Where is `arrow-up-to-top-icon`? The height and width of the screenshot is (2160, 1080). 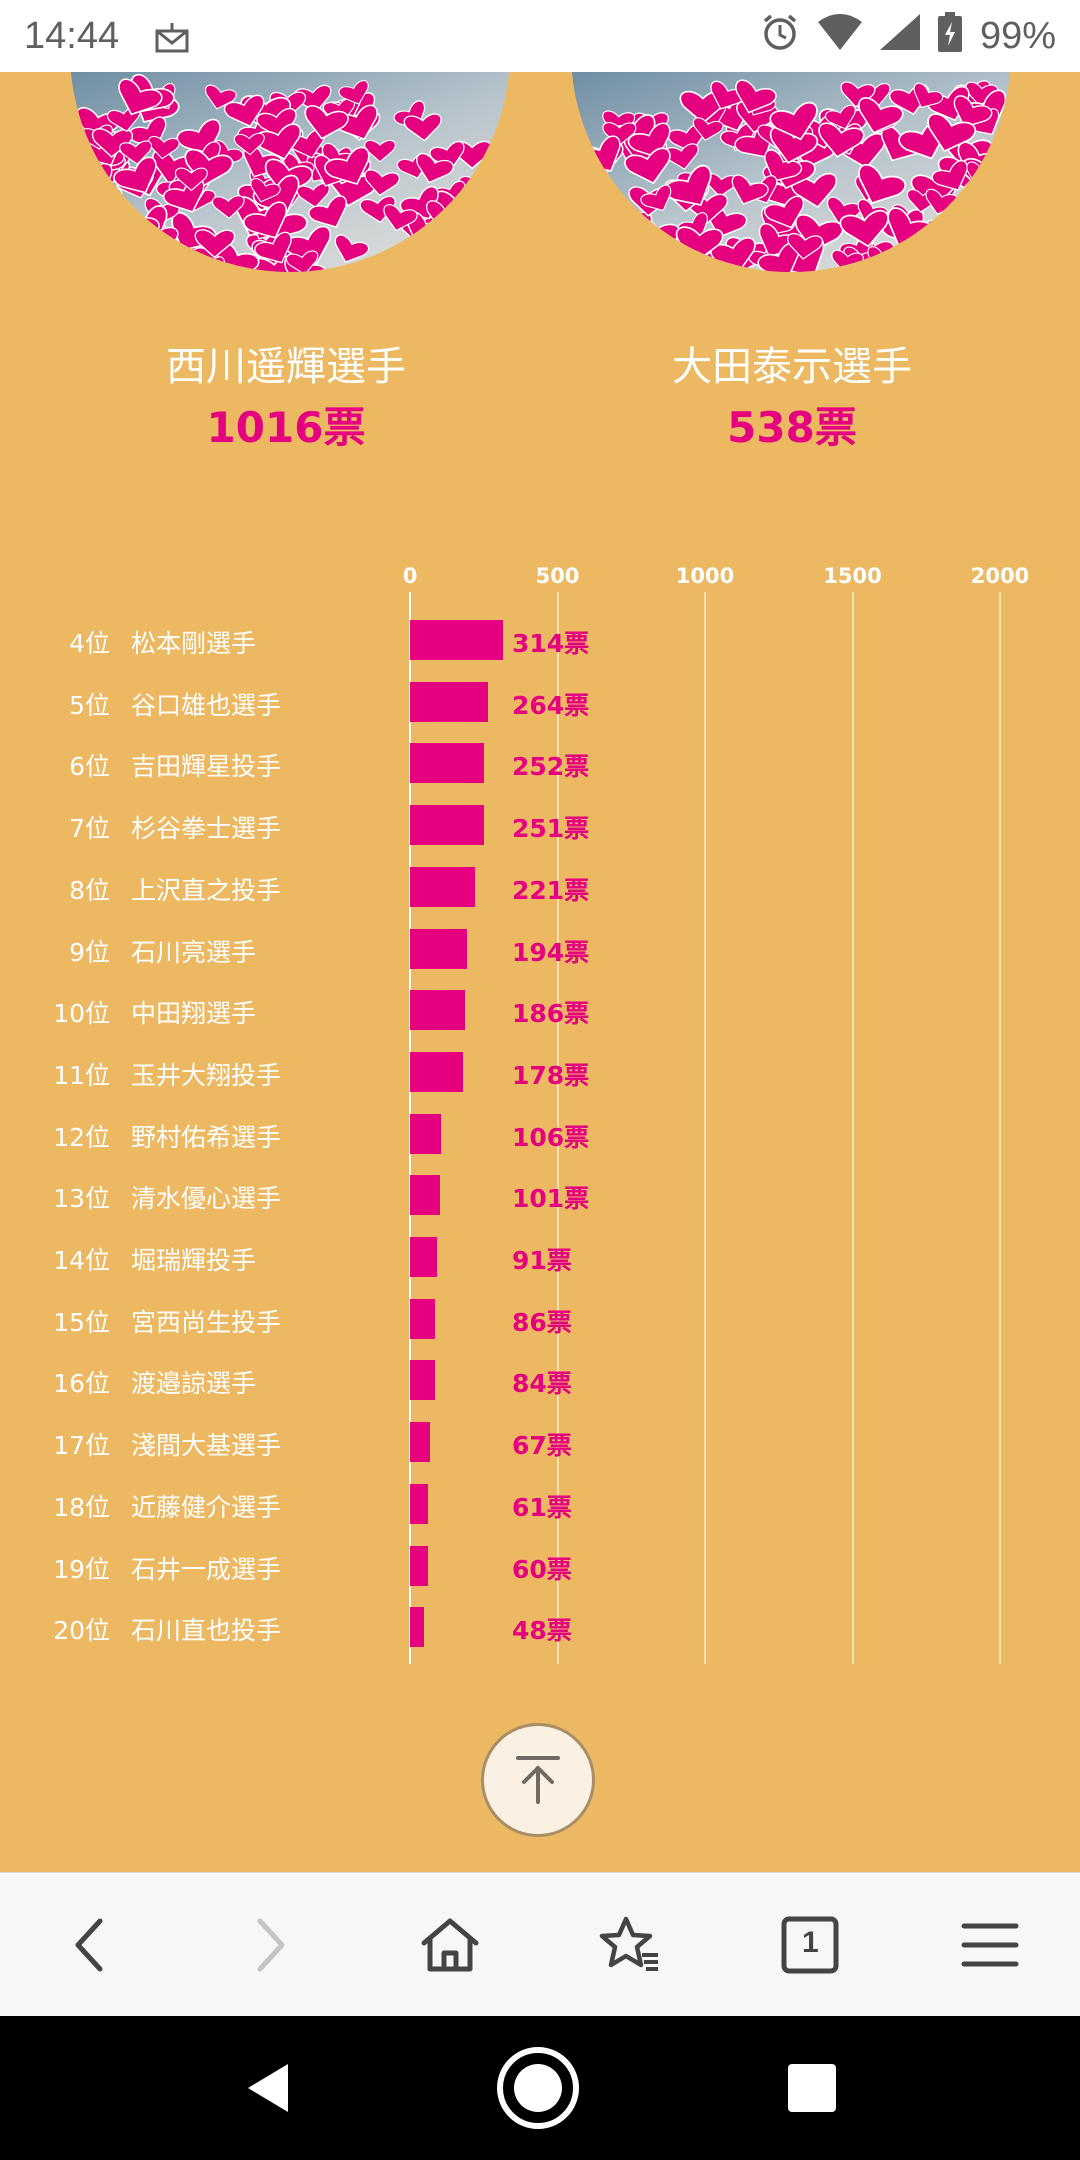
arrow-up-to-top-icon is located at coordinates (538, 1780).